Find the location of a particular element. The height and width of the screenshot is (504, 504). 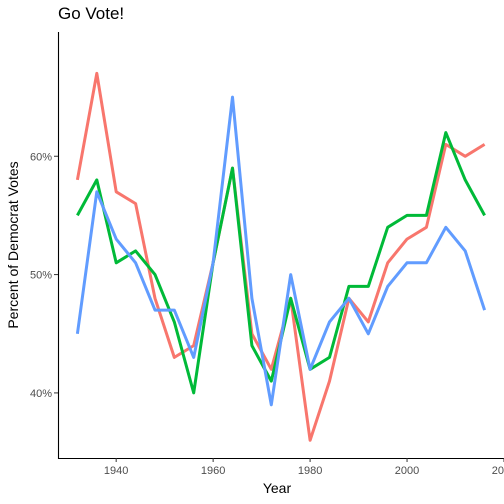

x-axis-ticks: 1940 1960 1980 2000 2020 is located at coordinates (304, 467).